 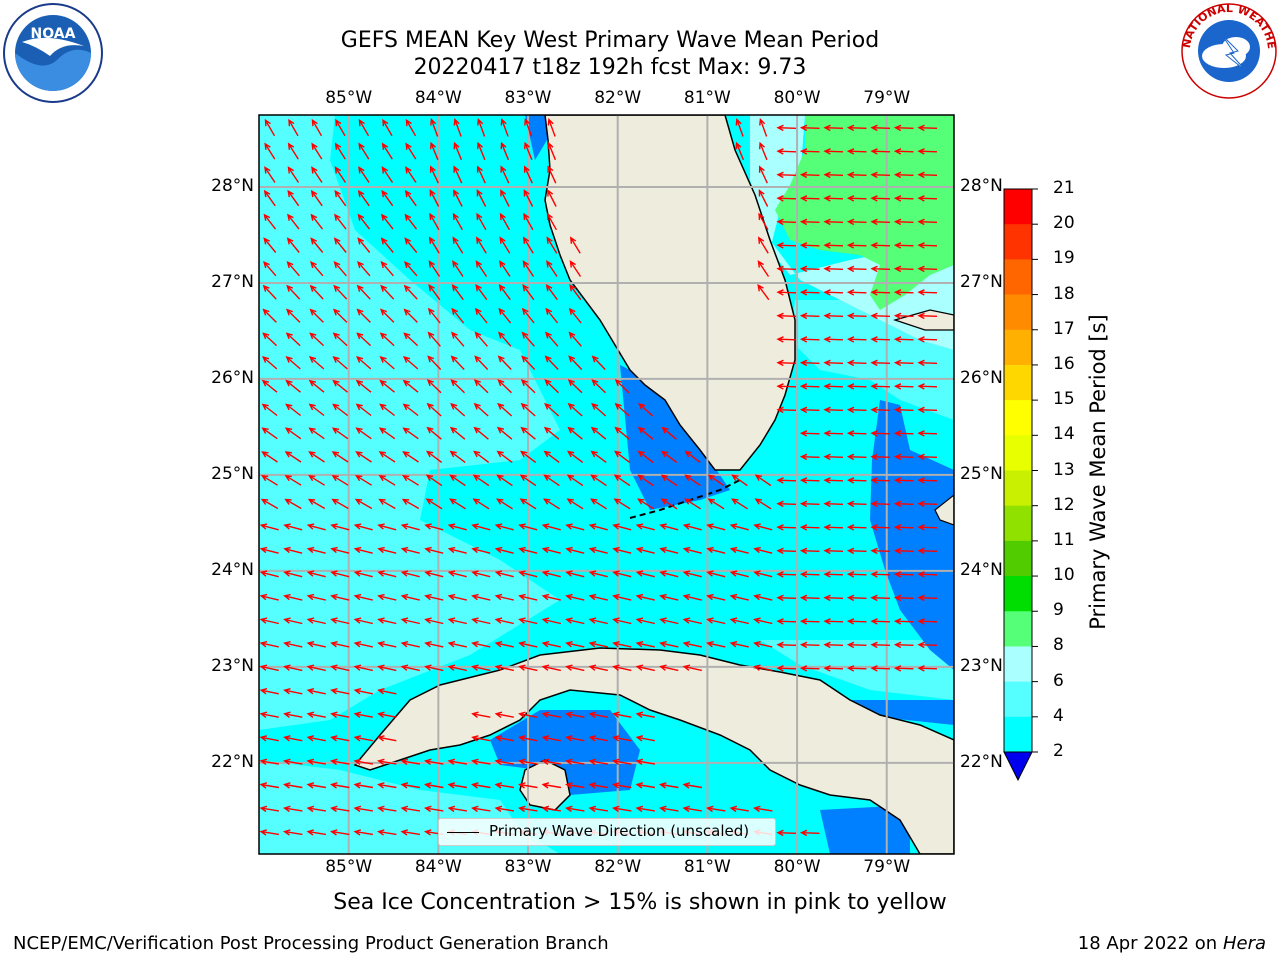 What do you see at coordinates (670, 293) in the screenshot?
I see `florida-land` at bounding box center [670, 293].